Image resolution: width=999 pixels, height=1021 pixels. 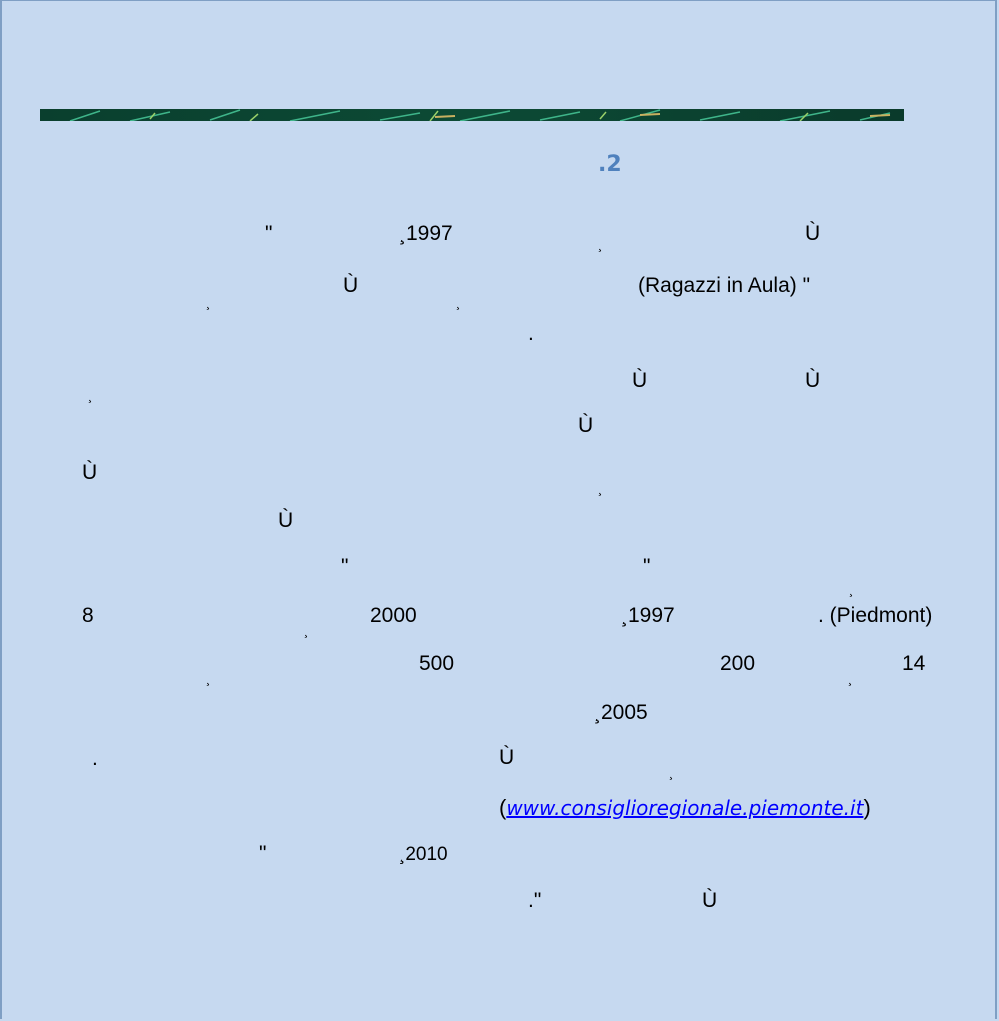 What do you see at coordinates (867, 807) in the screenshot?
I see `link-close-paren: )` at bounding box center [867, 807].